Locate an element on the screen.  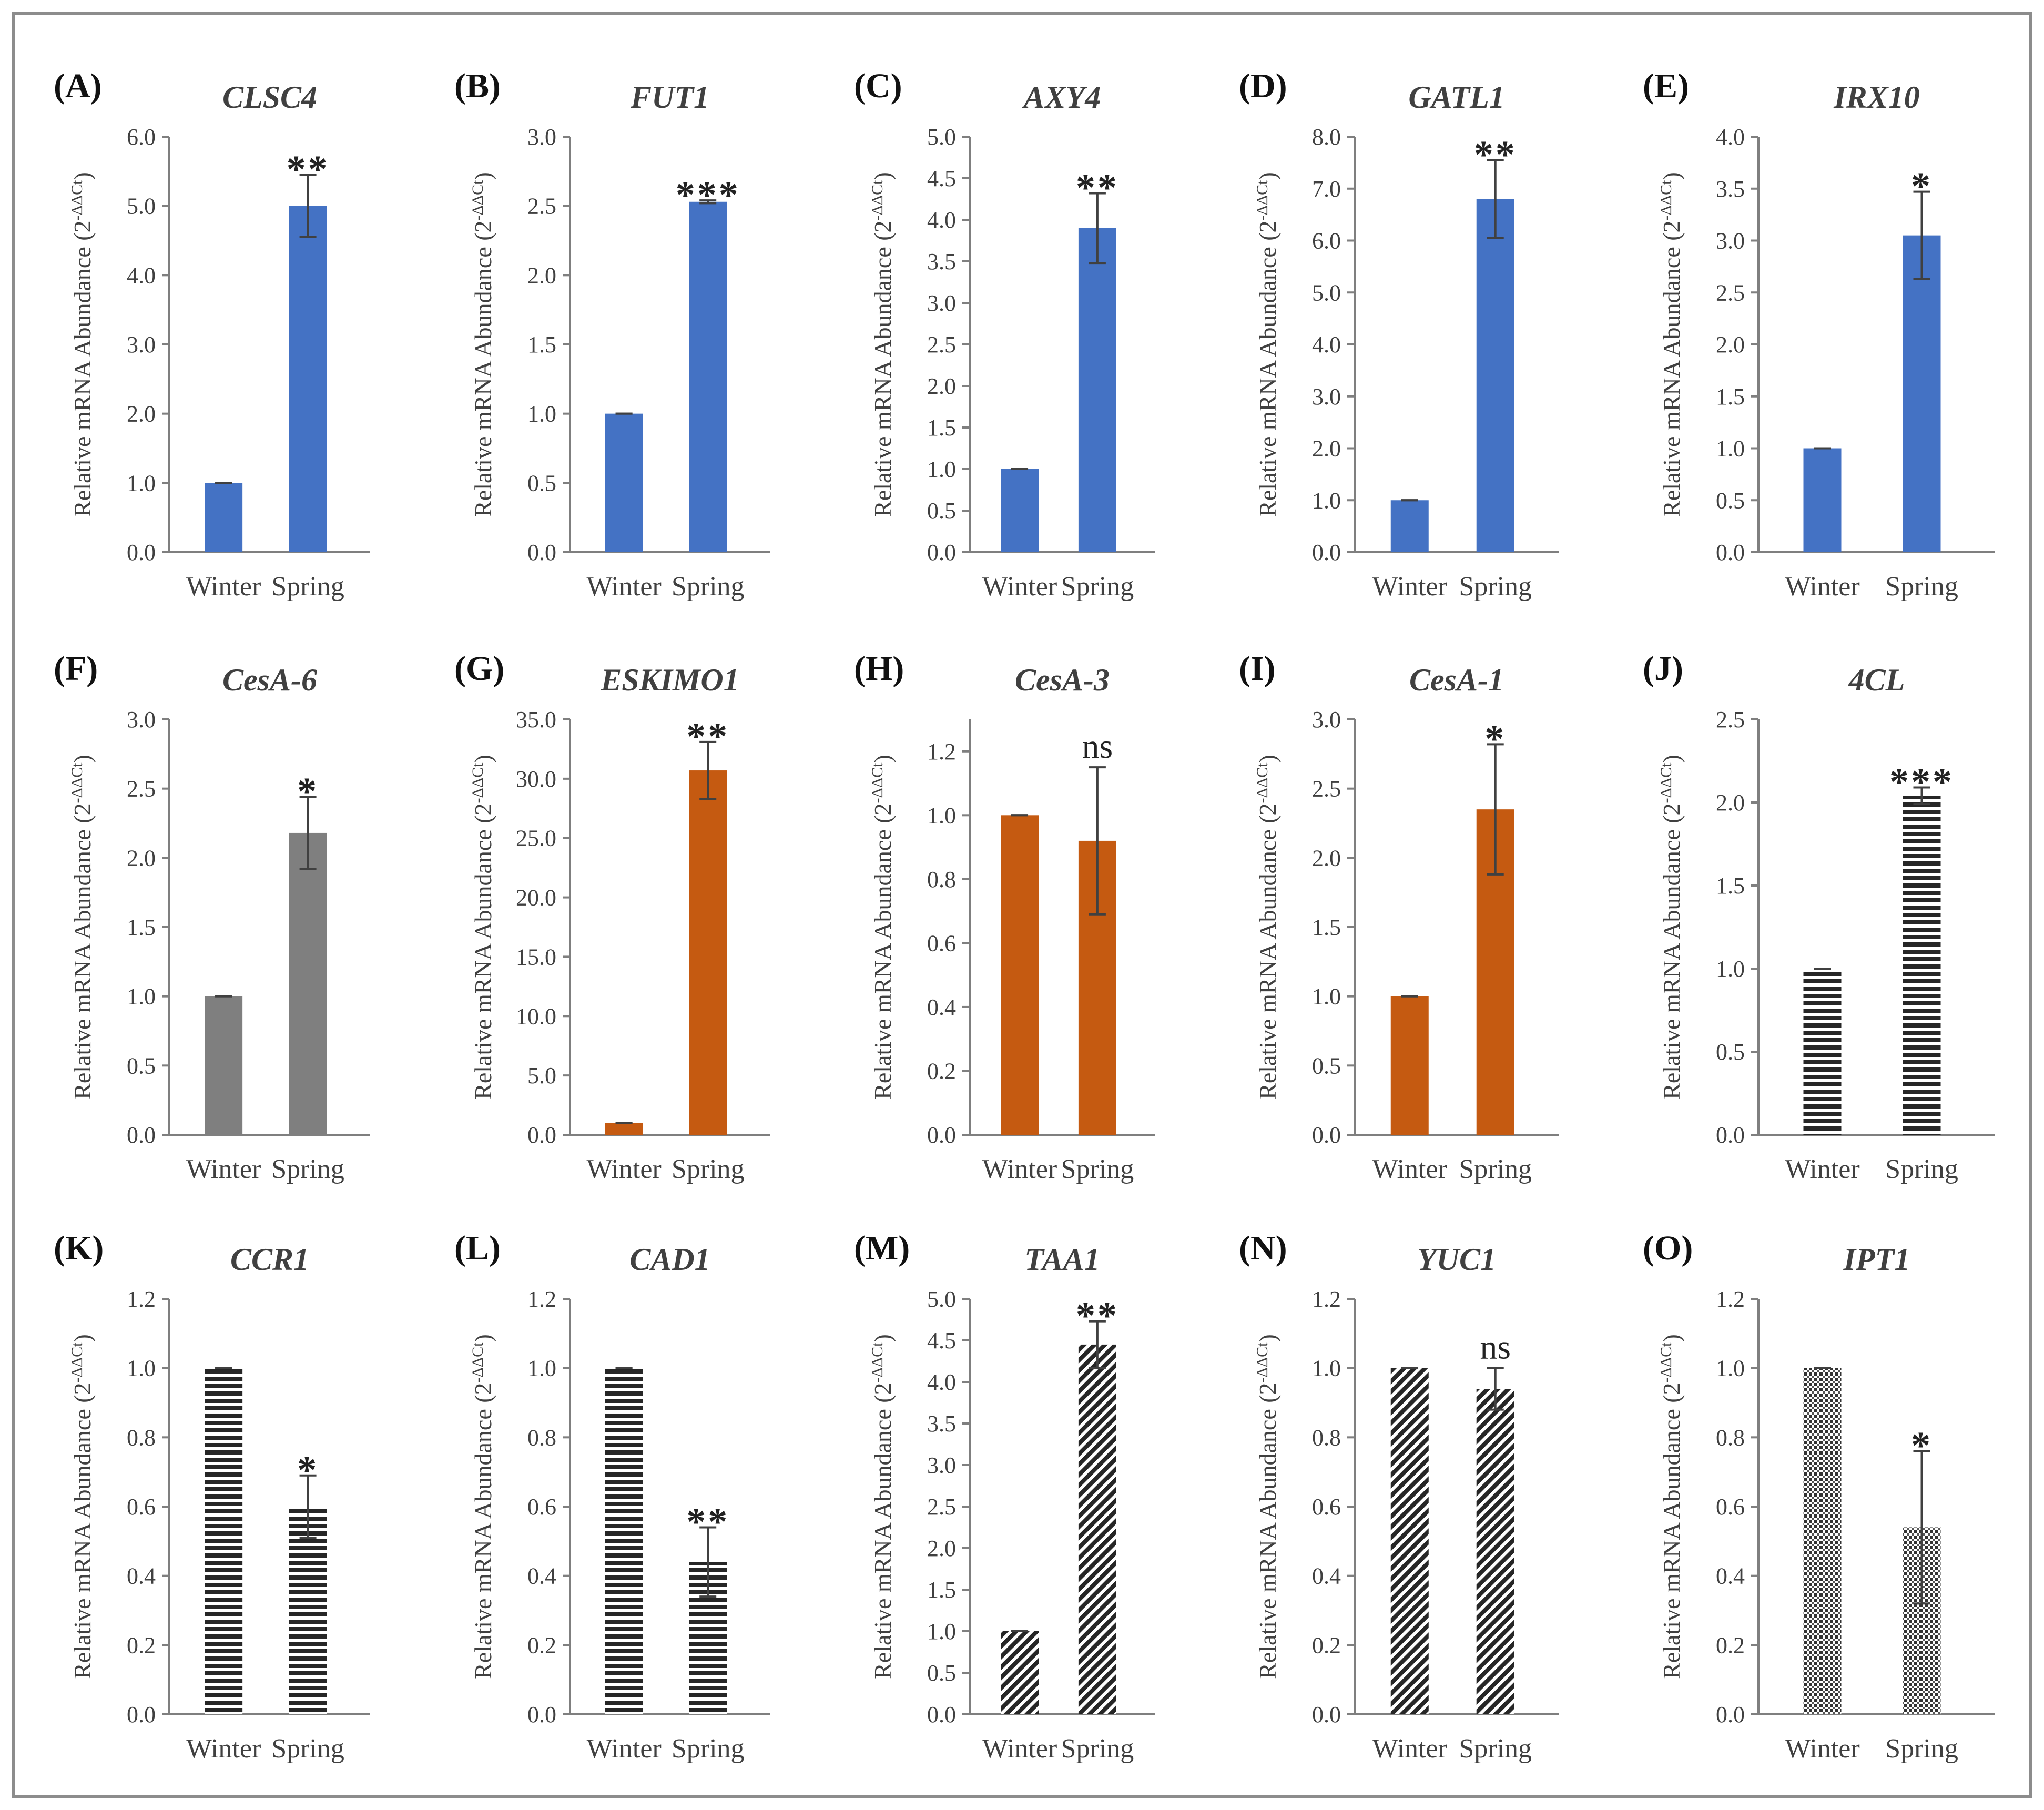
y-tick-label: 2.5 is located at coordinates (141, 789).